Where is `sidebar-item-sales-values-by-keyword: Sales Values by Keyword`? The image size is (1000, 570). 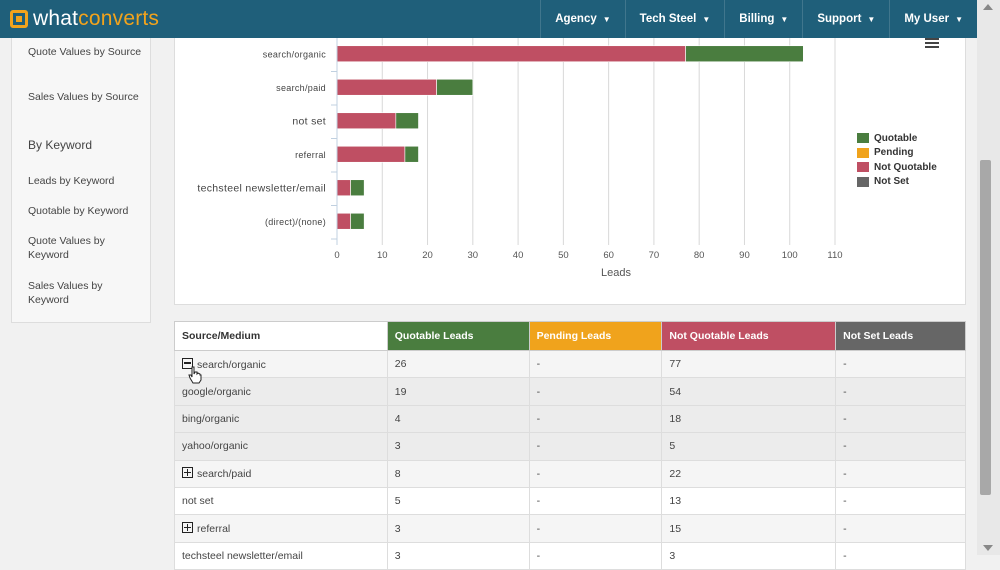 sidebar-item-sales-values-by-keyword: Sales Values by Keyword is located at coordinates (65, 293).